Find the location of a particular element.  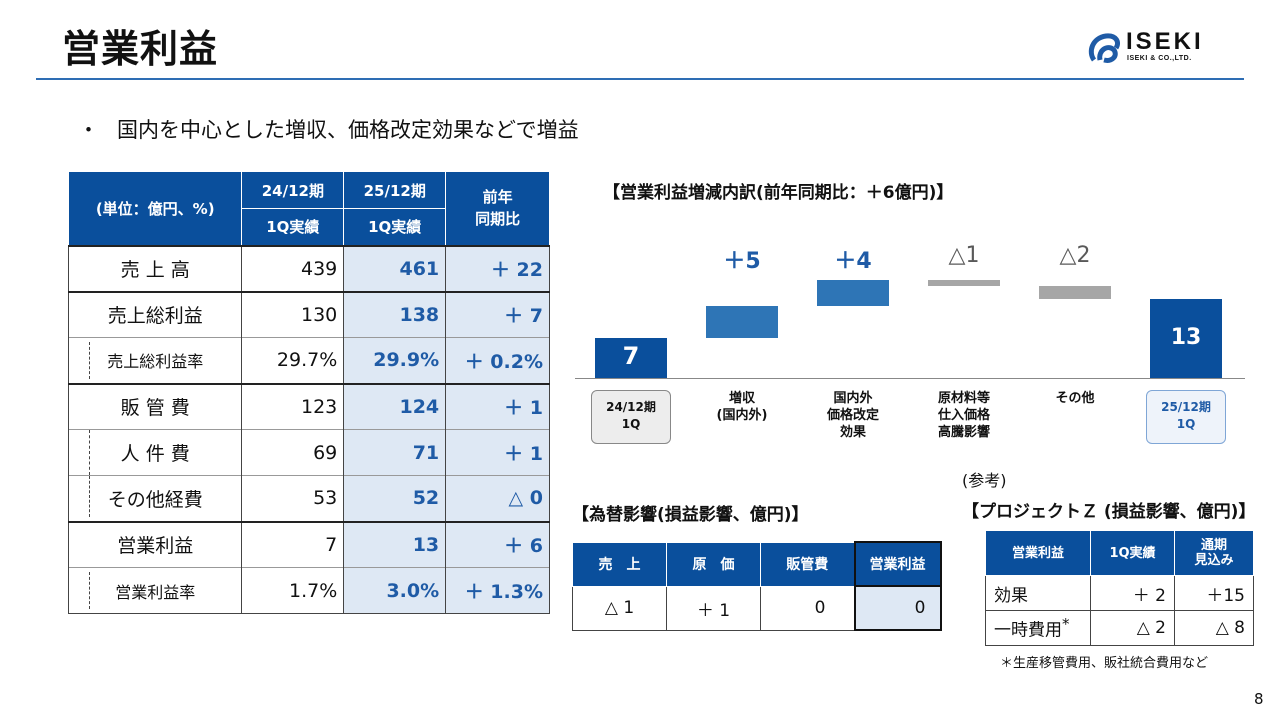

diff-header: 前年 同期比 is located at coordinates (497, 208).